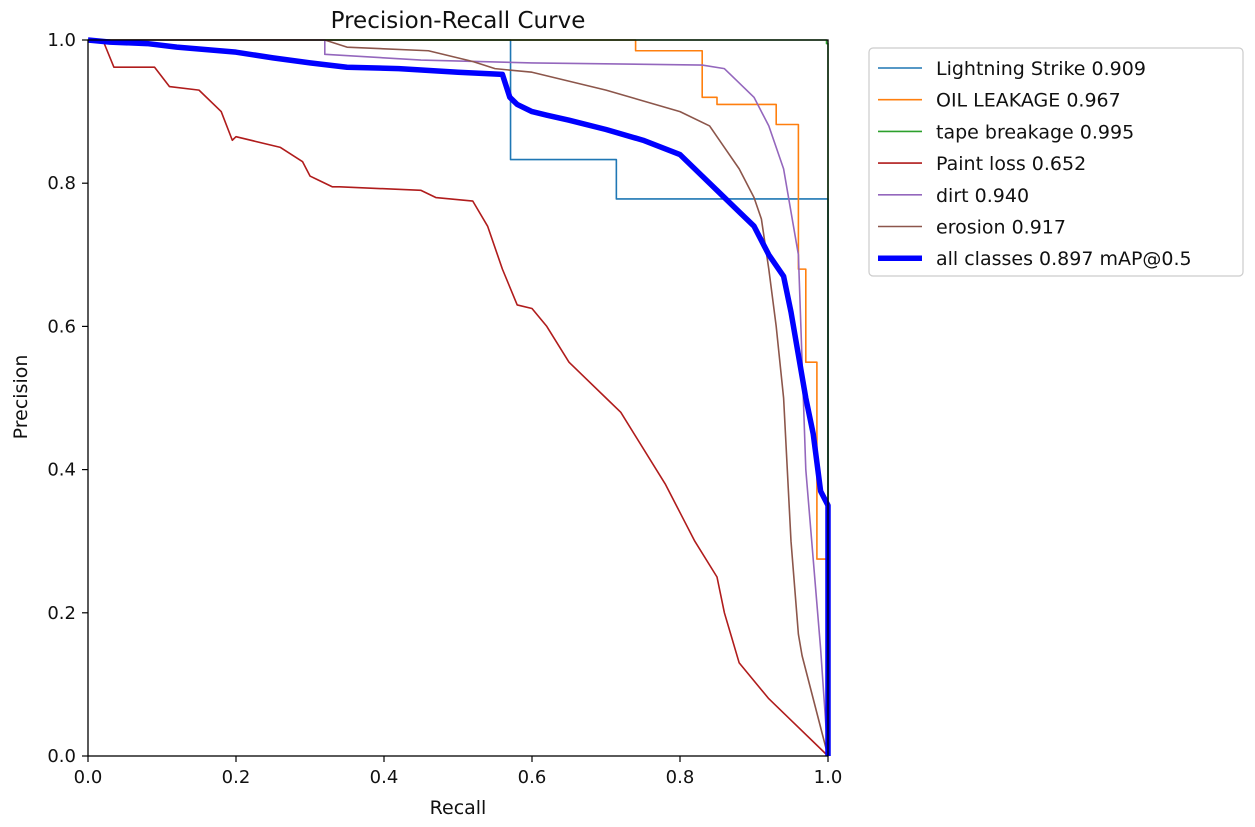 The width and height of the screenshot is (1255, 827). Describe the element at coordinates (1064, 259) in the screenshot. I see `legend-label: all classes 0.897 mAP@0.5` at that location.